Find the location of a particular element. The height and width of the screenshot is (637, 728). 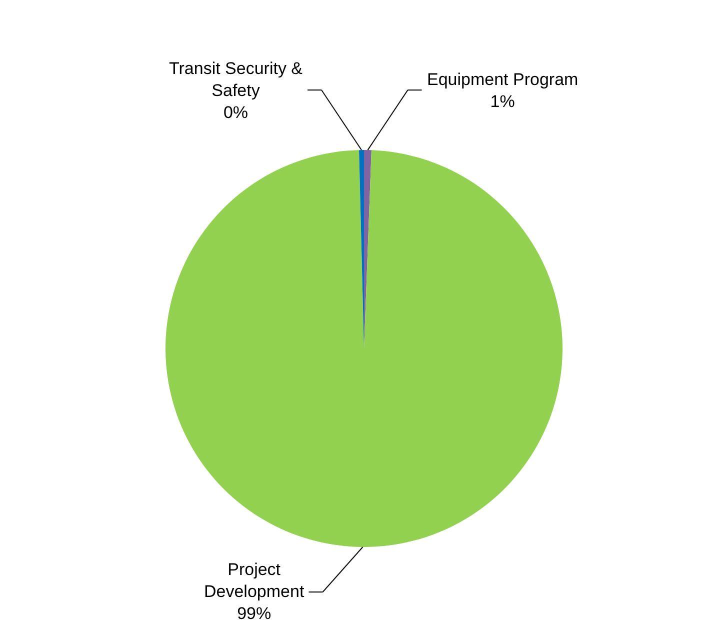

data-label: 99% is located at coordinates (254, 614).